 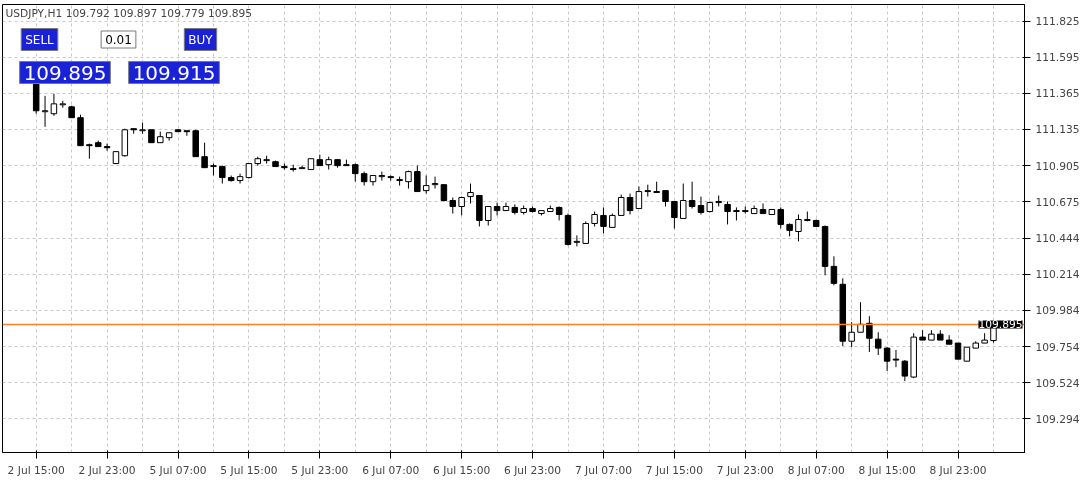 I want to click on y-tick-label: 111.825, so click(x=1057, y=22).